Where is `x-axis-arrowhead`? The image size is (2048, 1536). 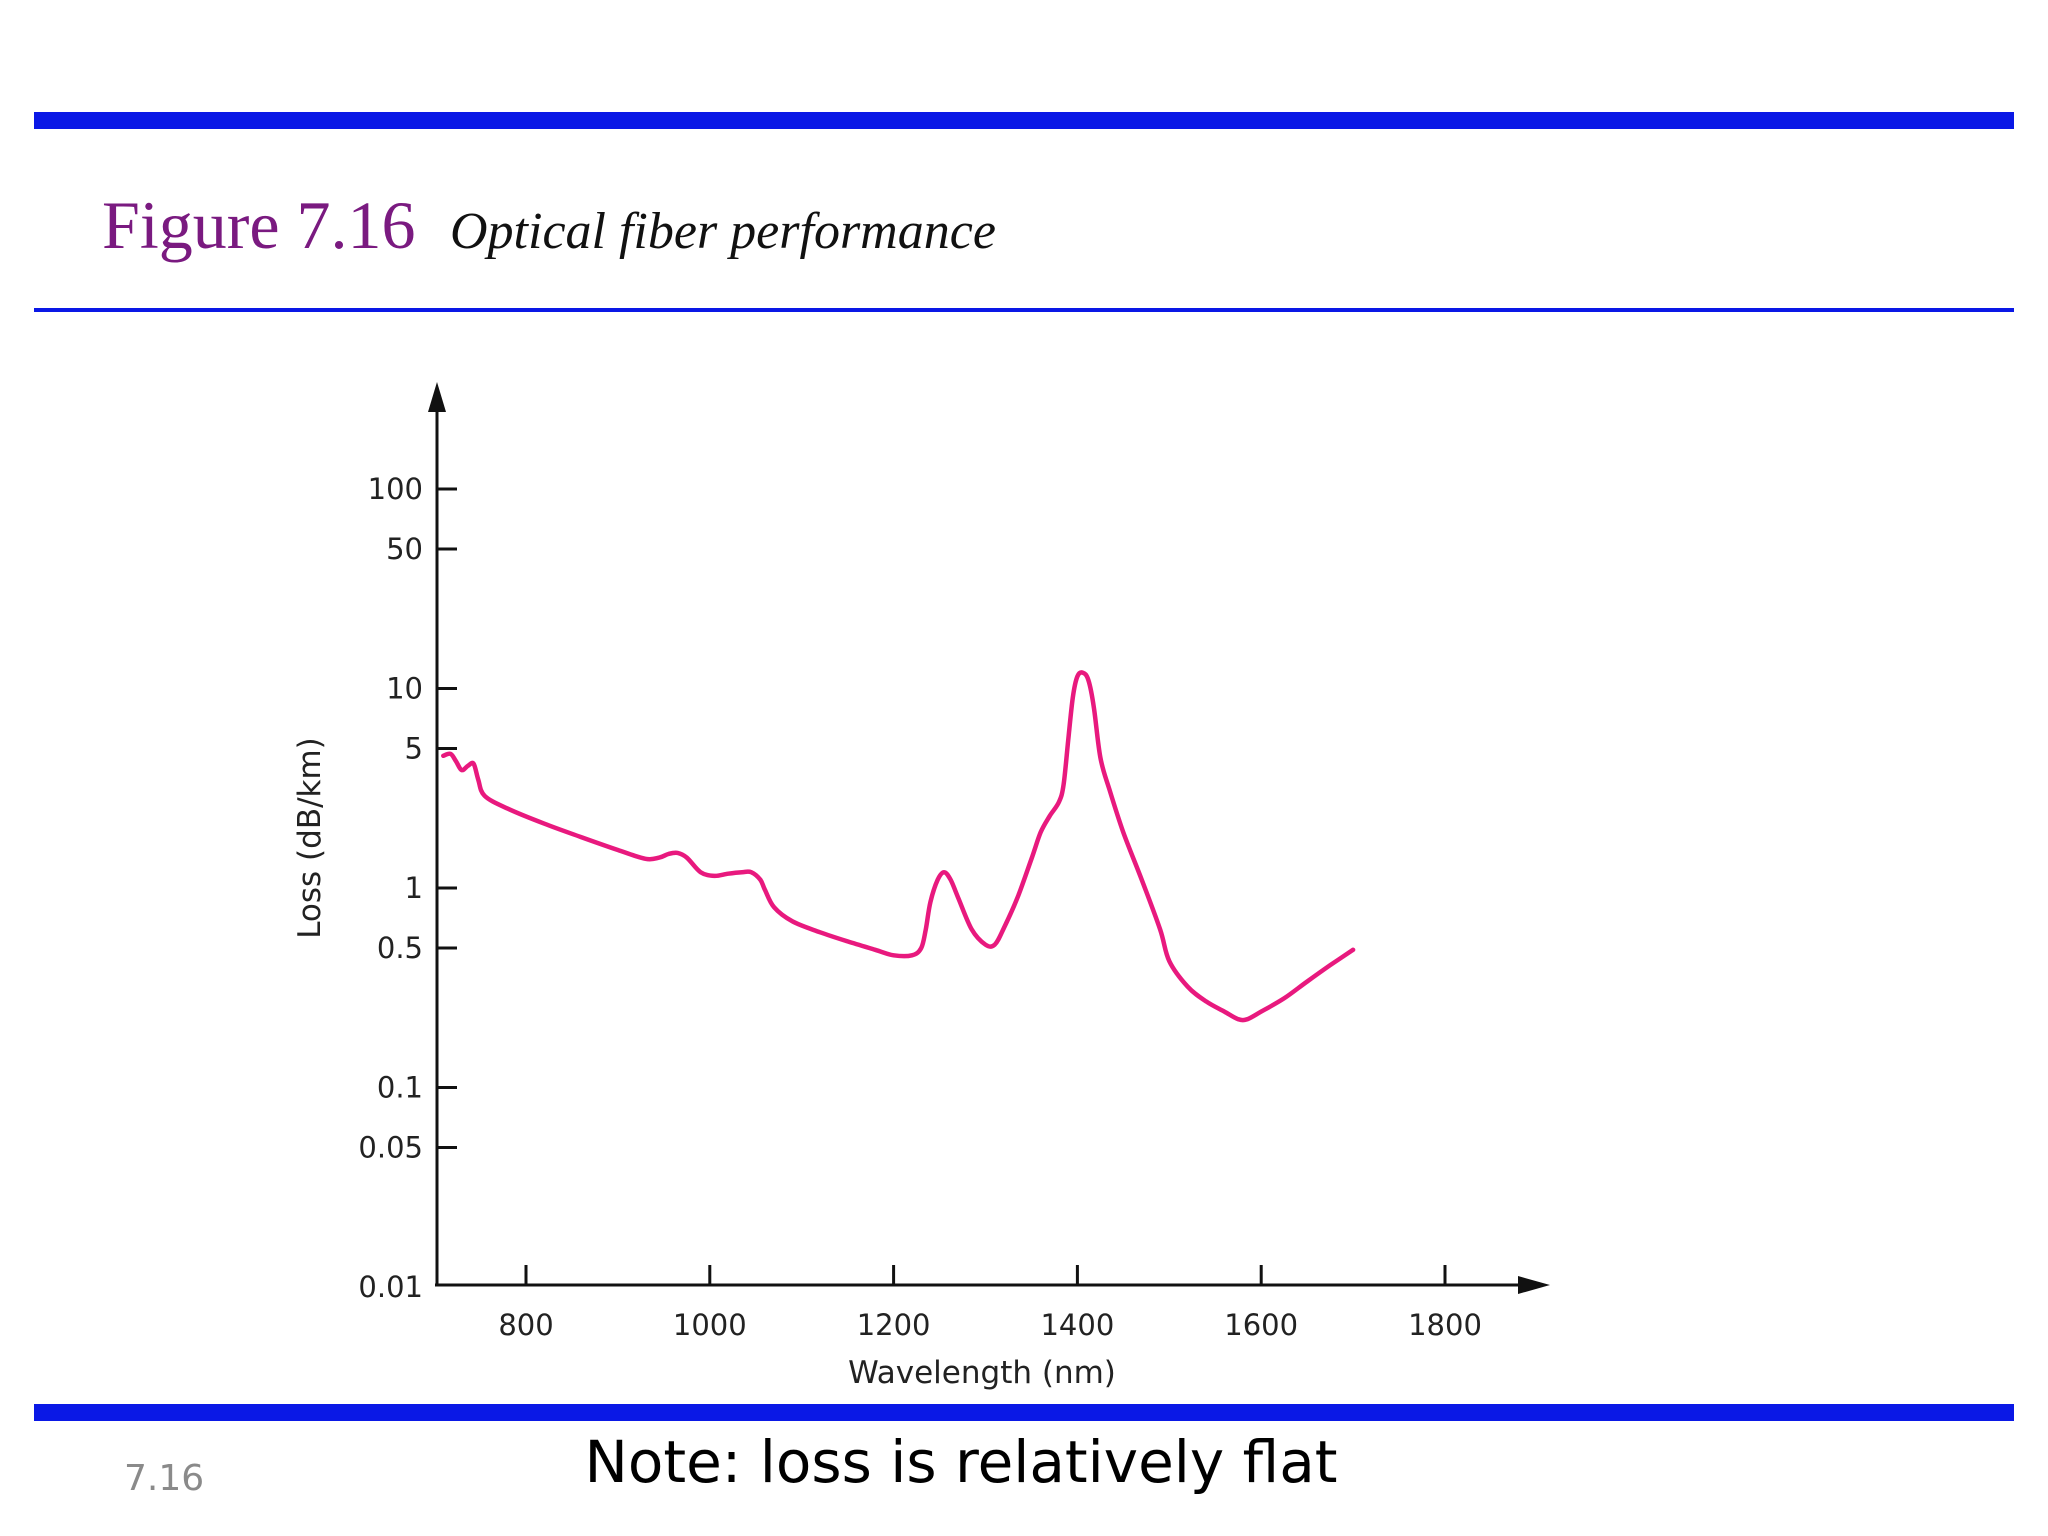 x-axis-arrowhead is located at coordinates (1534, 1285).